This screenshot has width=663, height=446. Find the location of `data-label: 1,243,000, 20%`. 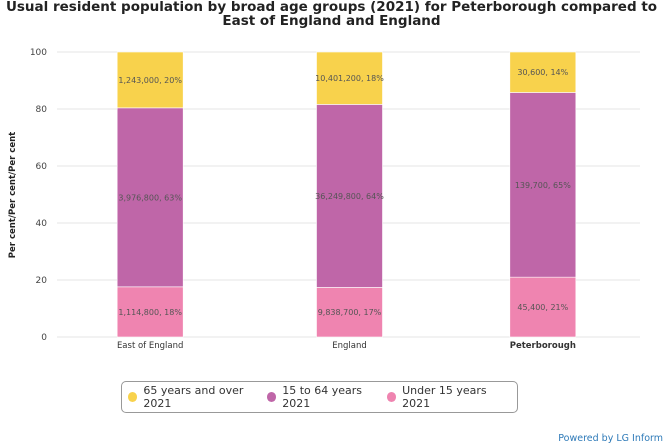

data-label: 1,243,000, 20% is located at coordinates (150, 80).